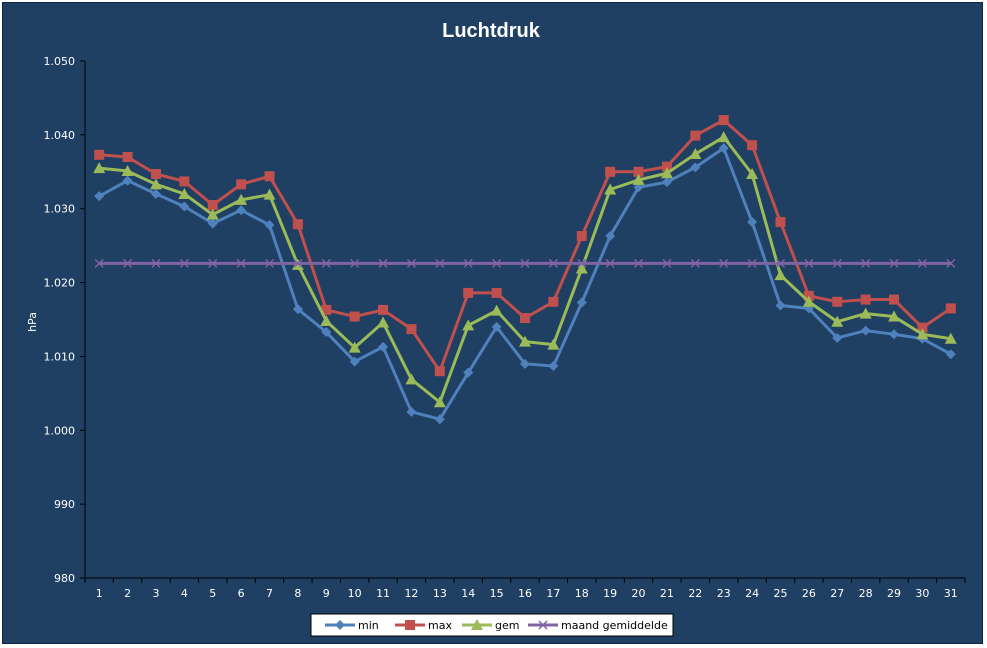  Describe the element at coordinates (491, 31) in the screenshot. I see `chart-title: Luchtdruk` at that location.